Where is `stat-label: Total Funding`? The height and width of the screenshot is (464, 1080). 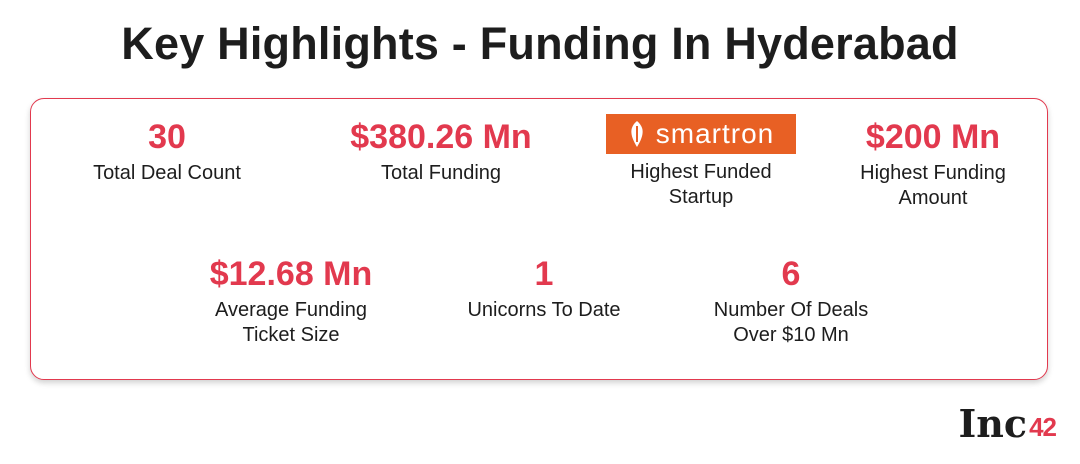
stat-label: Total Funding is located at coordinates (441, 173).